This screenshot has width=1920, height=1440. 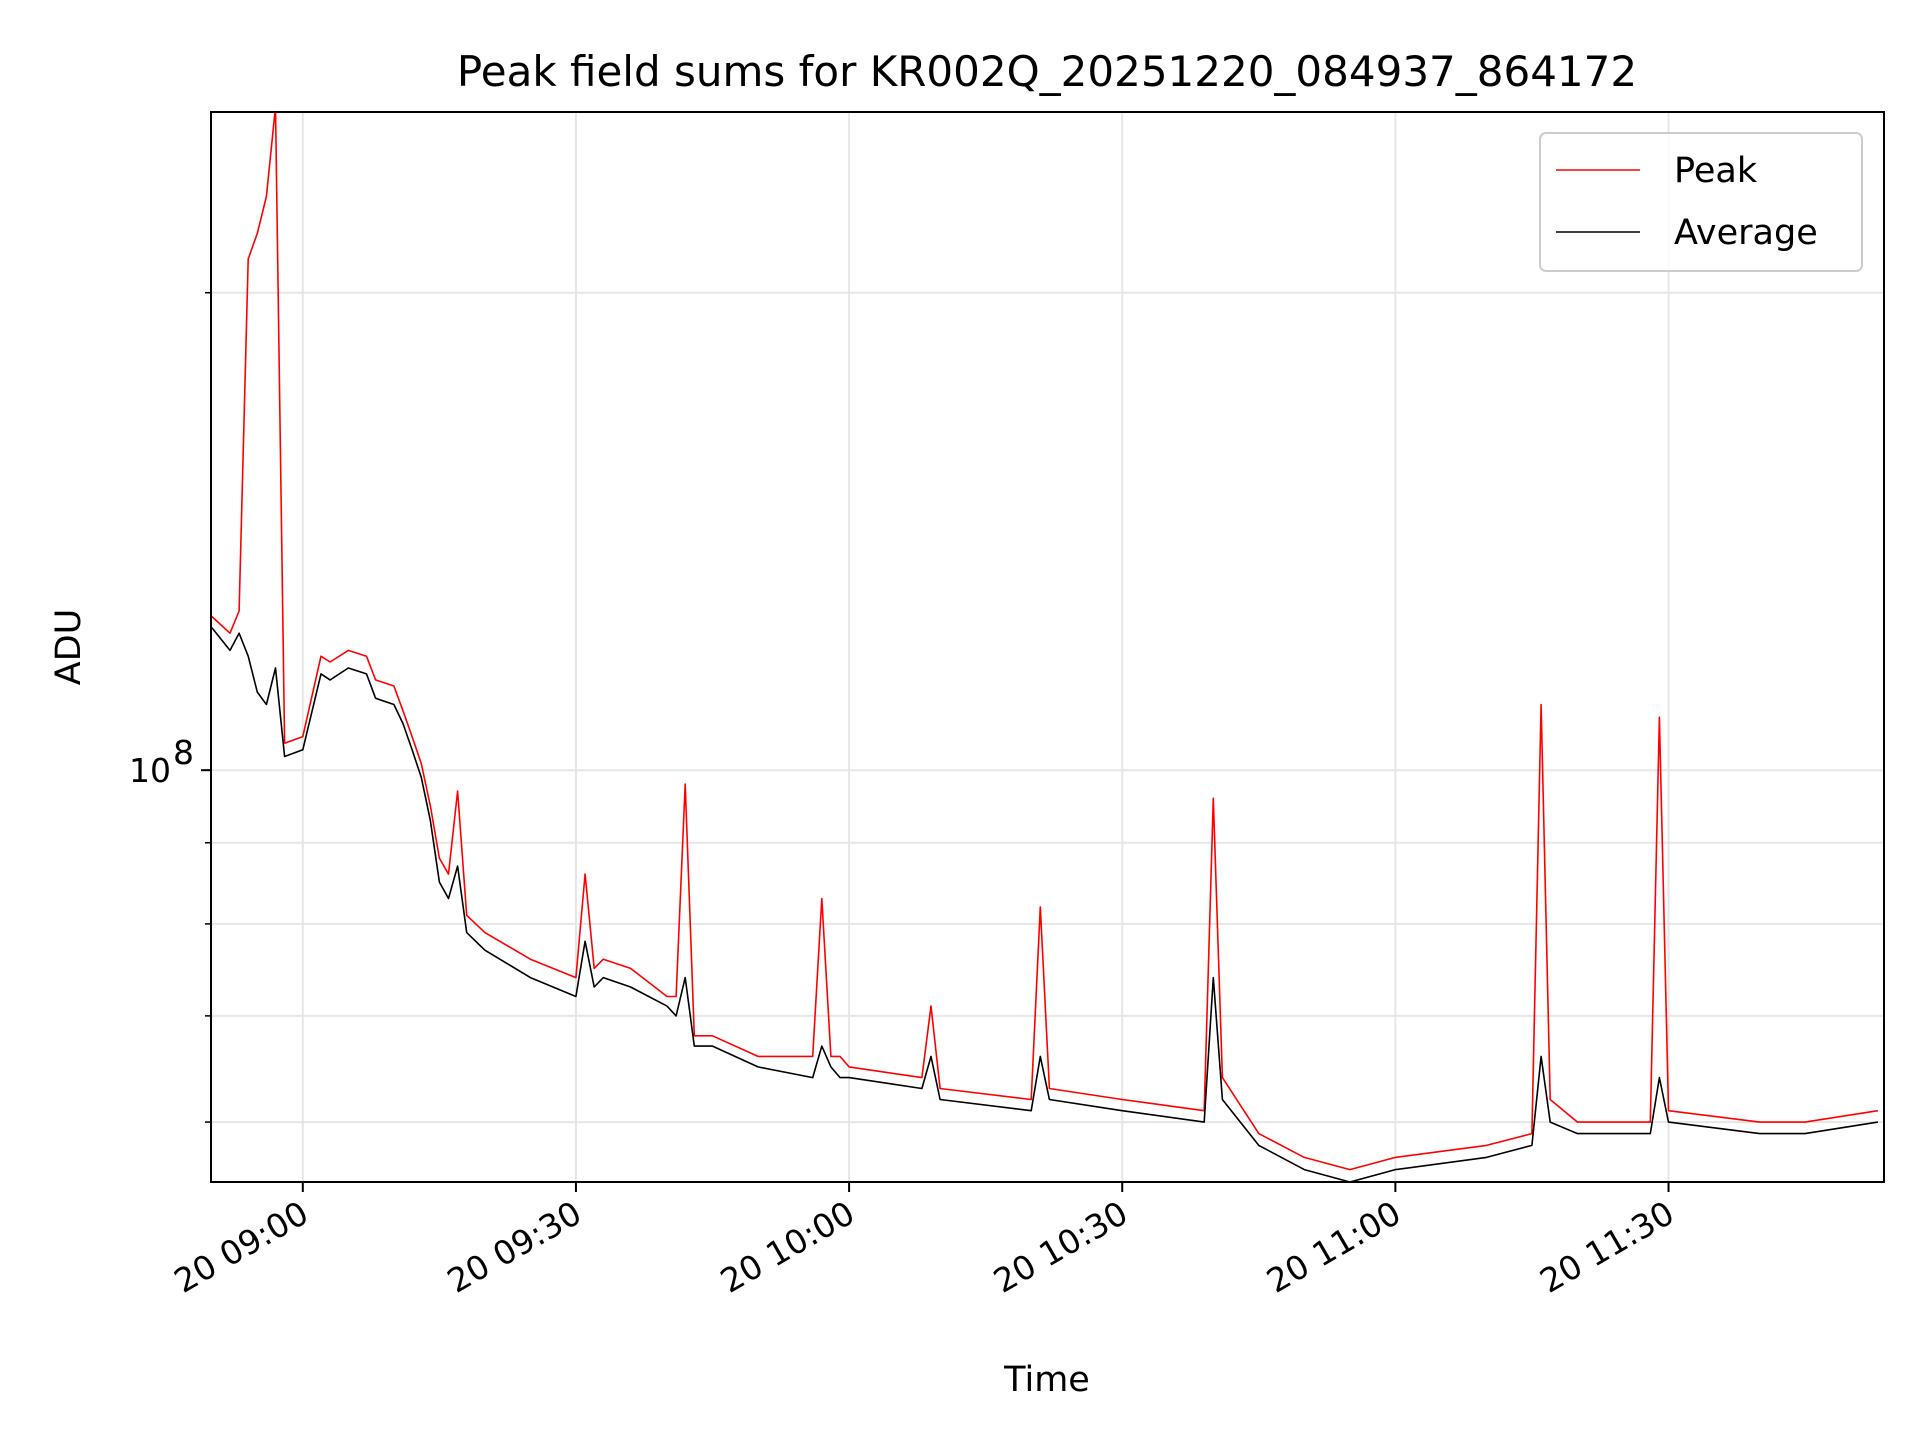 What do you see at coordinates (170, 707) in the screenshot?
I see `y-axis: 10 8` at bounding box center [170, 707].